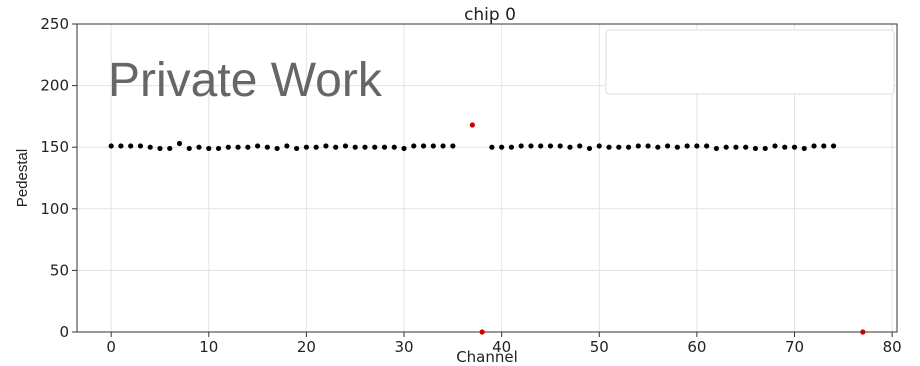  I want to click on y-tick-label: 150, so click(54, 147).